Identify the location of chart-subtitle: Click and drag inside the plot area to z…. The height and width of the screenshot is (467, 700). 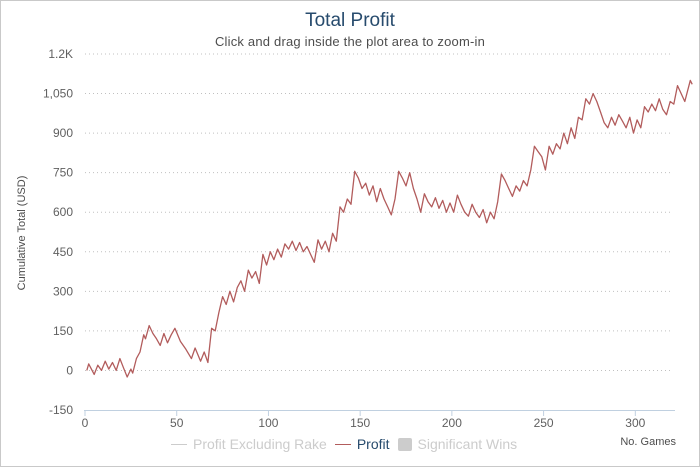
(350, 41).